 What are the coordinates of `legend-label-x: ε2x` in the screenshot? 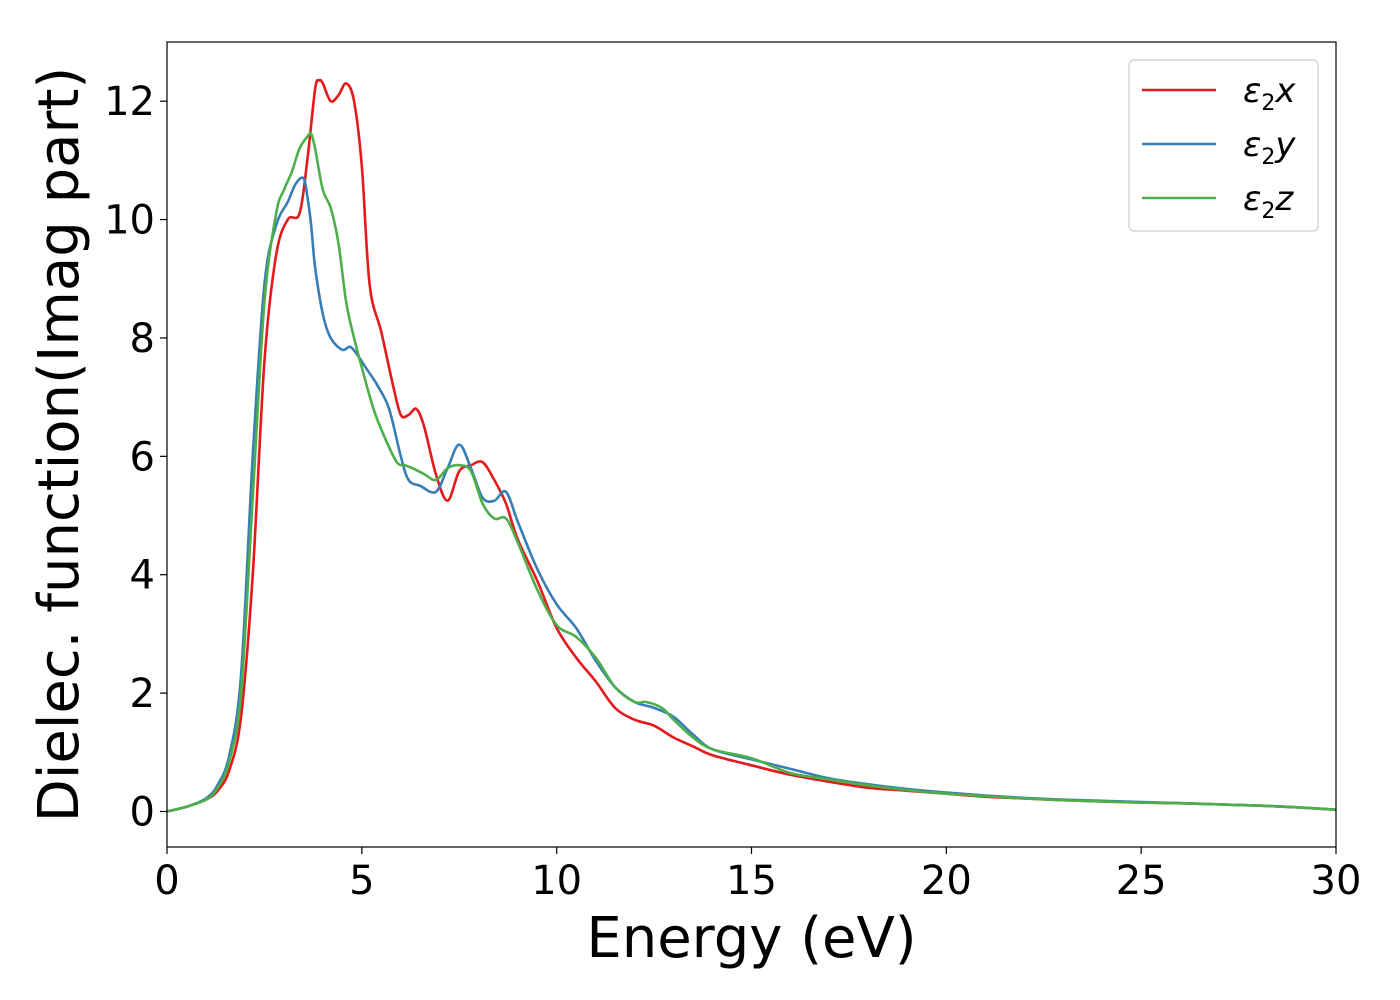 It's located at (1269, 93).